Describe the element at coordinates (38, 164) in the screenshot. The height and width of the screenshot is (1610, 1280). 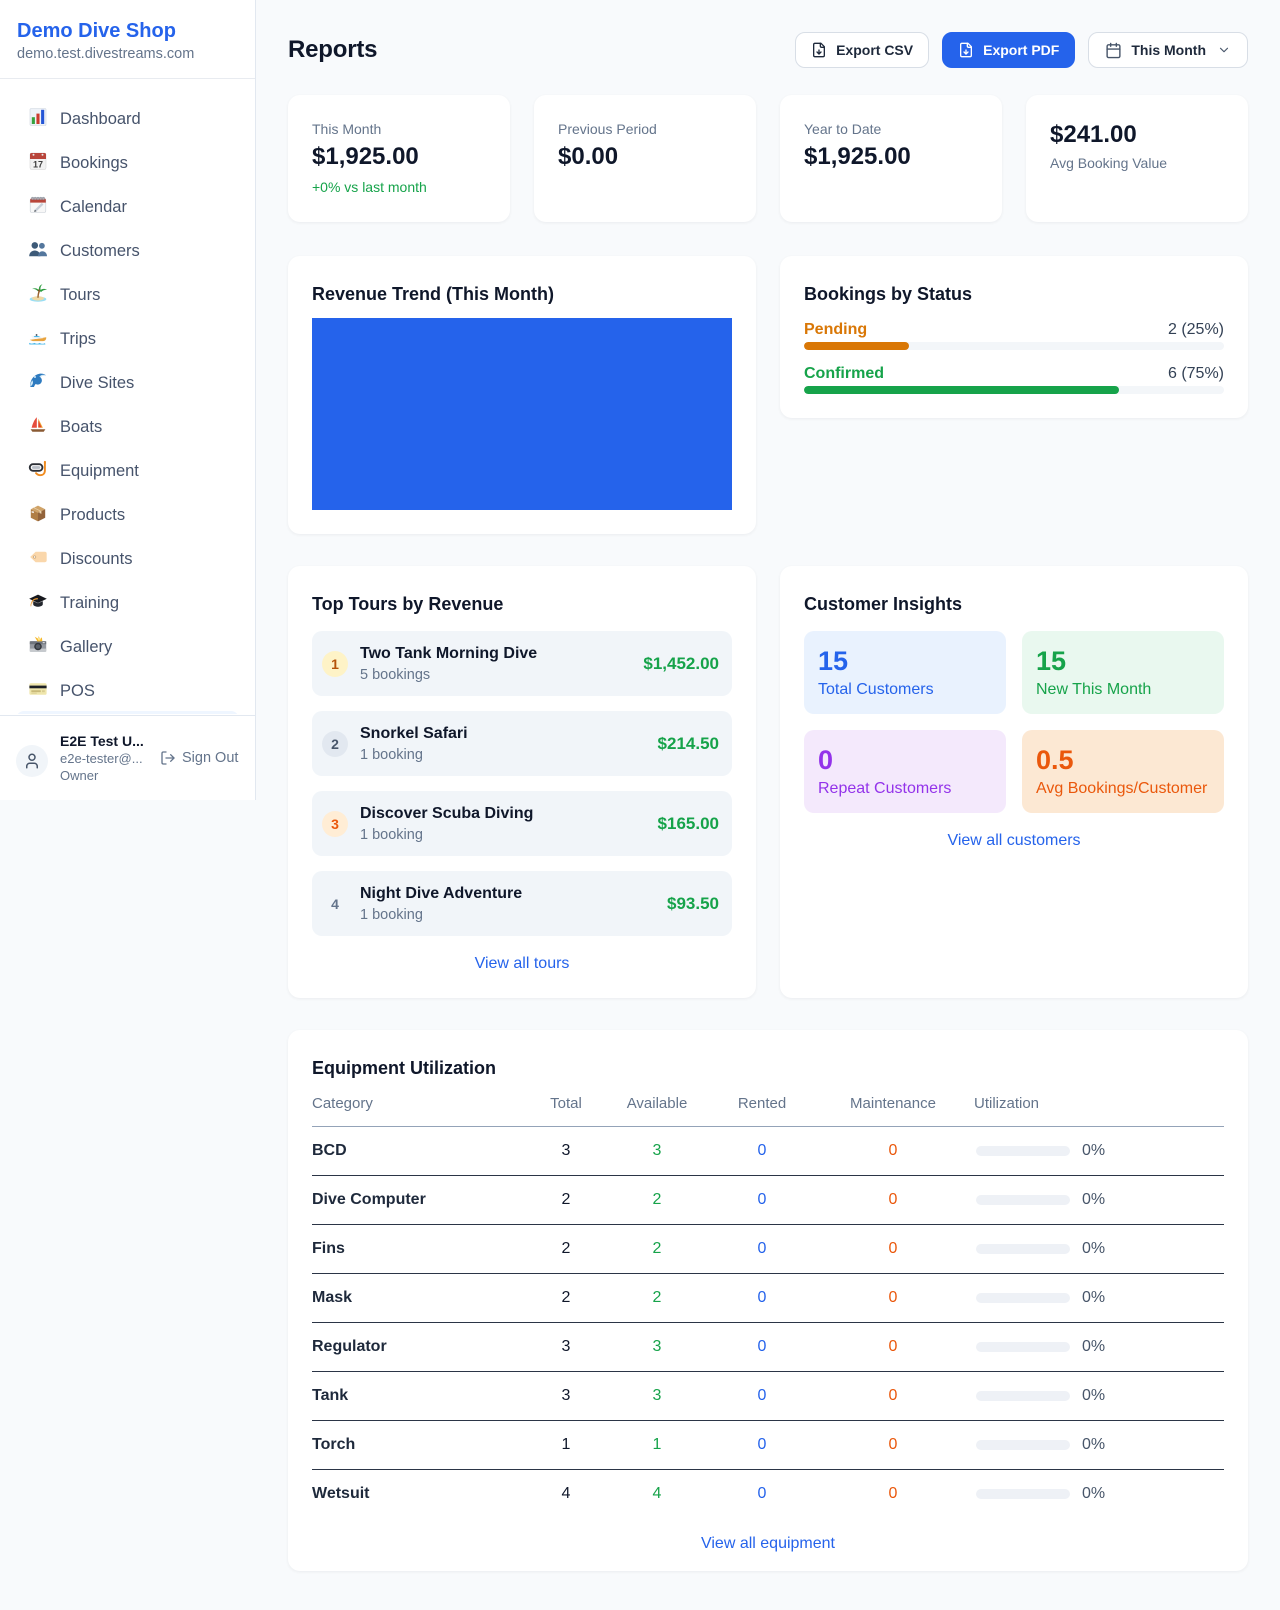
I see `svg-text: 17` at that location.